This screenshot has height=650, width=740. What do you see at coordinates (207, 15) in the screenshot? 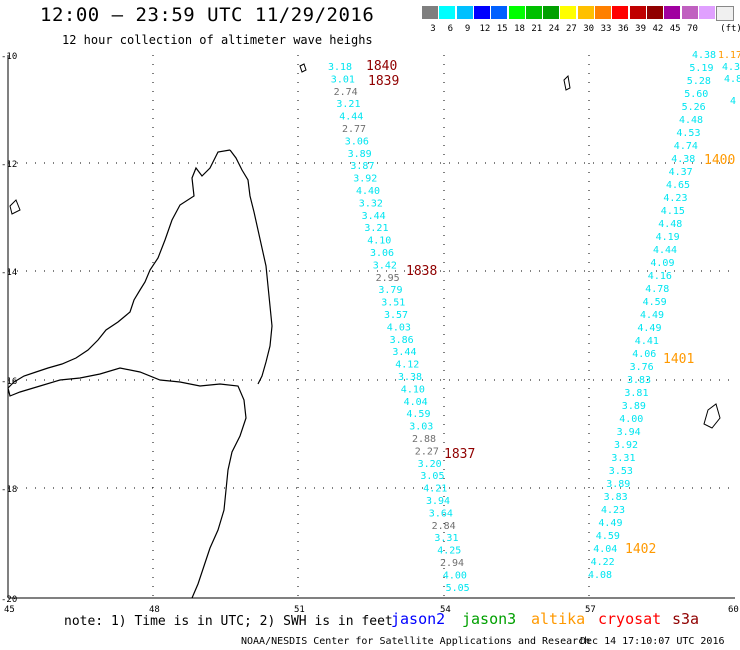
I see `page-title: 12:00 – 23:59 UTC 11/29/2016` at bounding box center [207, 15].